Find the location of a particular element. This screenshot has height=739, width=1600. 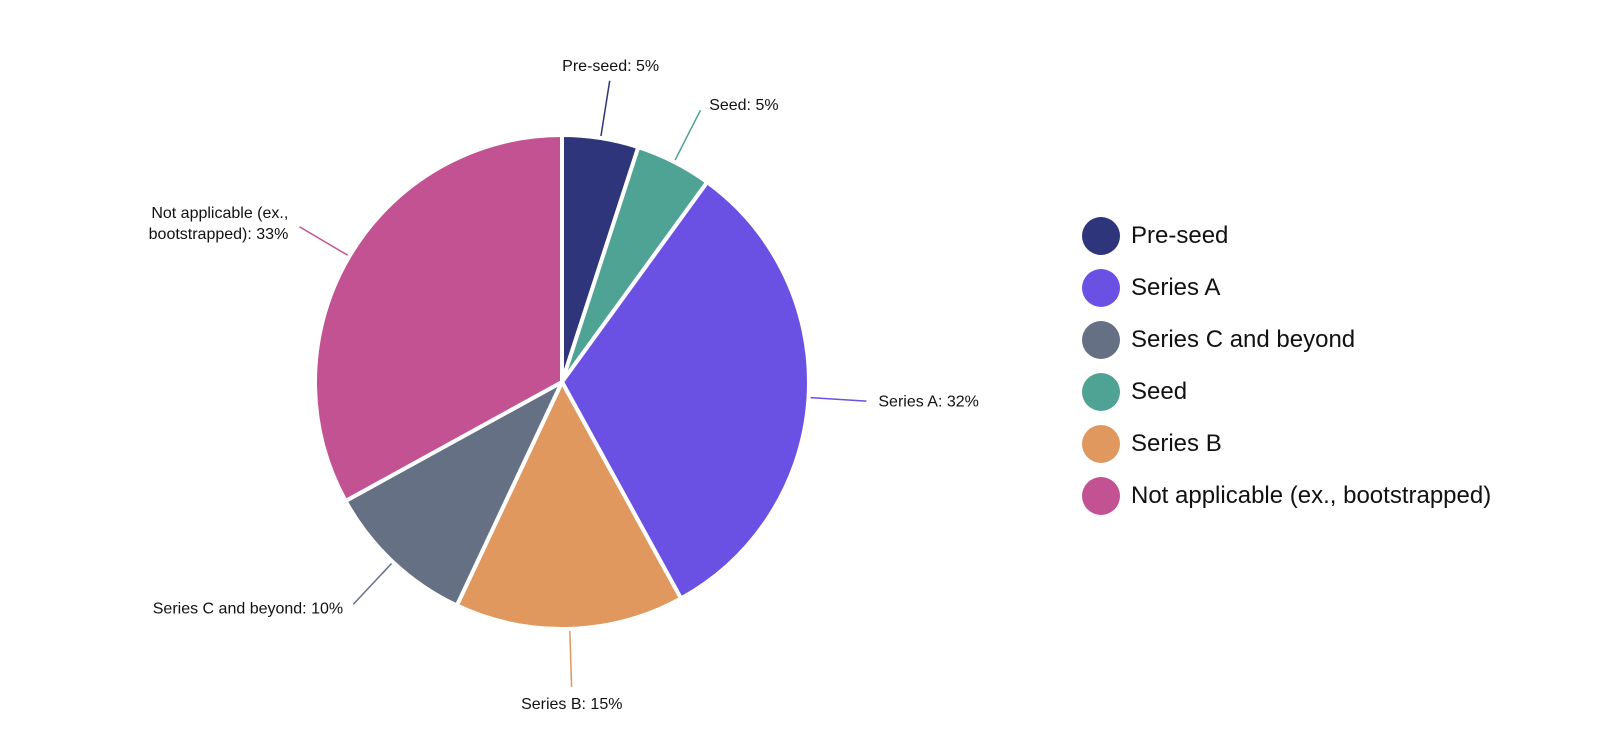

slice-label-pre-seed: Pre-seed: 5% is located at coordinates (610, 66).